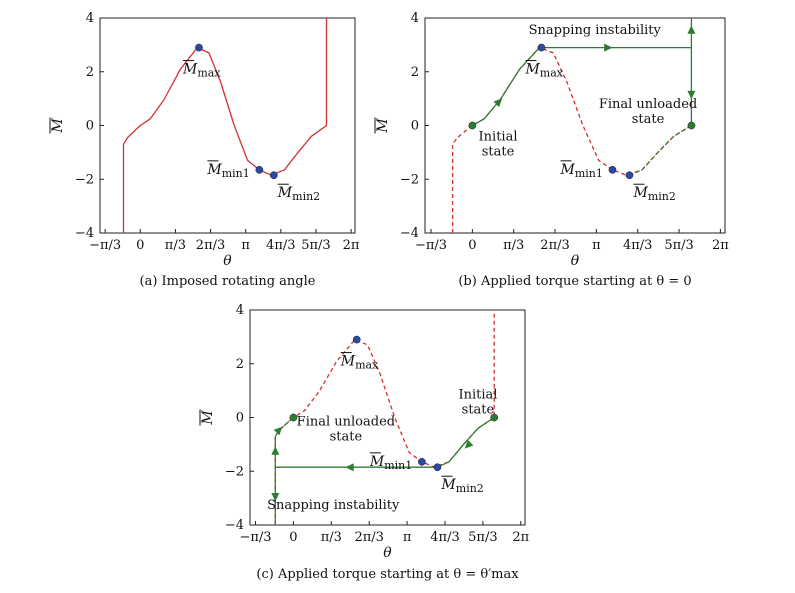 This screenshot has width=795, height=593. Describe the element at coordinates (574, 281) in the screenshot. I see `panel-caption: (b) Applied torque starting at θ = 0` at that location.